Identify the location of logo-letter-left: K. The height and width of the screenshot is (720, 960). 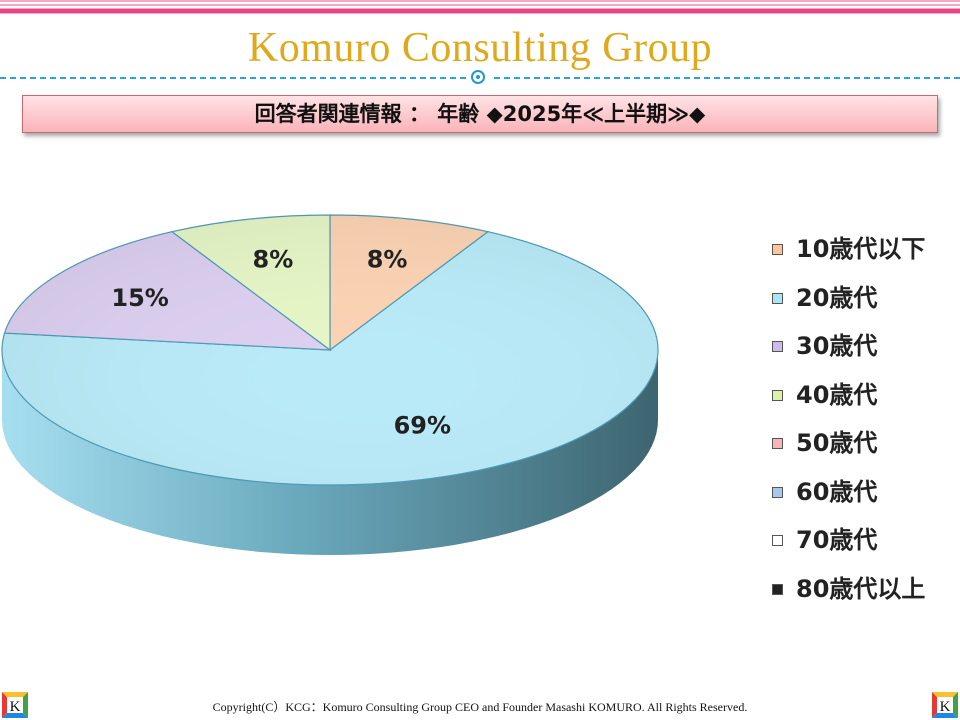
(15, 707).